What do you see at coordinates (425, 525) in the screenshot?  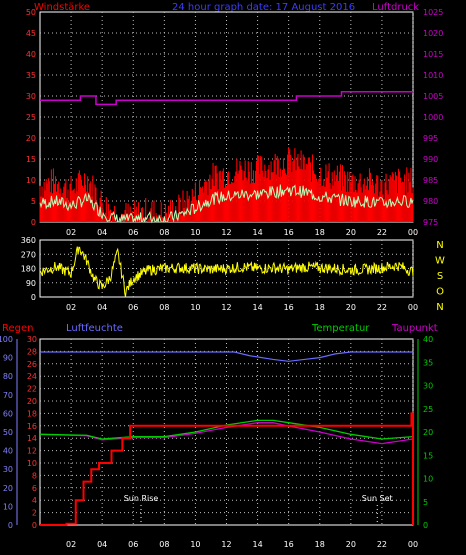 I see `temp-tick-label: 0` at bounding box center [425, 525].